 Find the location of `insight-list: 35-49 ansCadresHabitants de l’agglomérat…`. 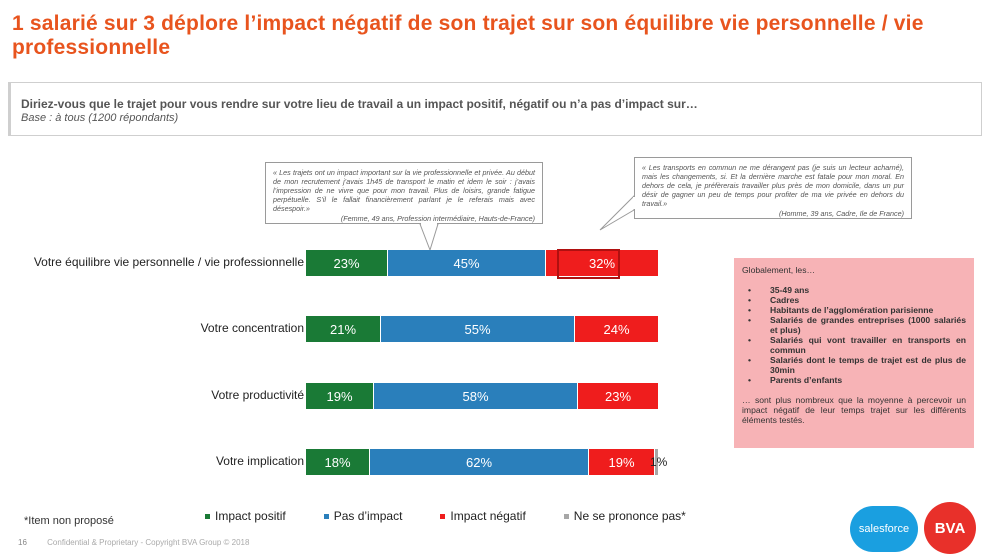

insight-list: 35-49 ansCadresHabitants de l’agglomérat… is located at coordinates (854, 335).